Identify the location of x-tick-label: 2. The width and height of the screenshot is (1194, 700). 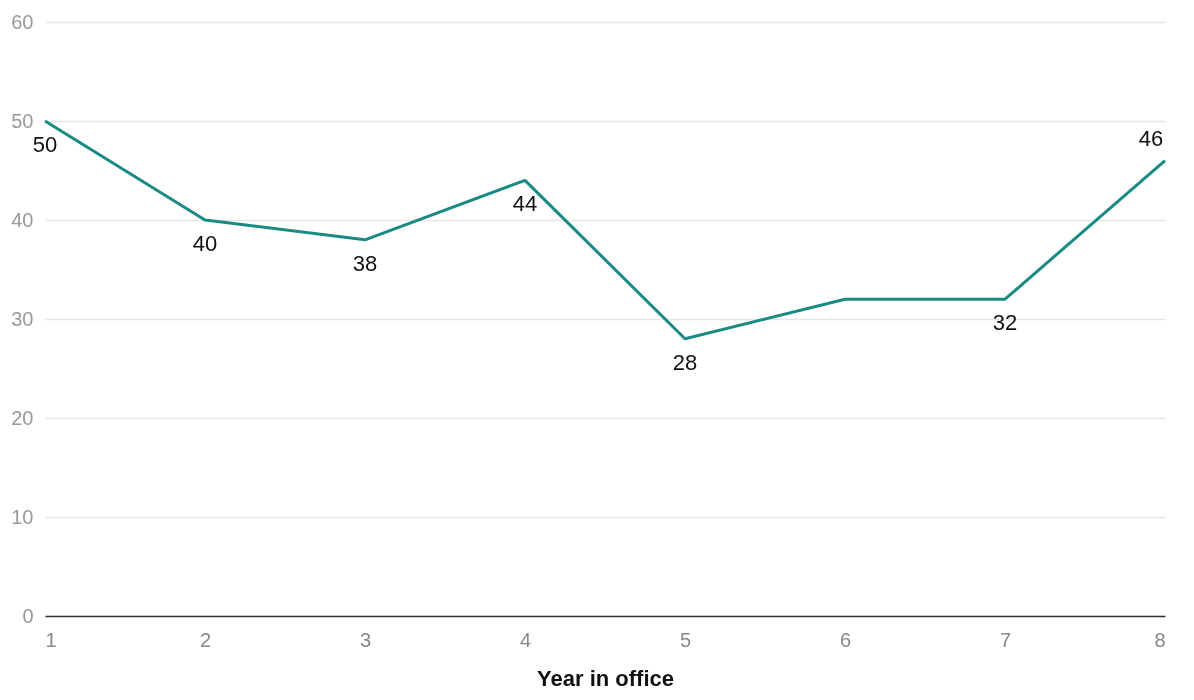
(205, 639).